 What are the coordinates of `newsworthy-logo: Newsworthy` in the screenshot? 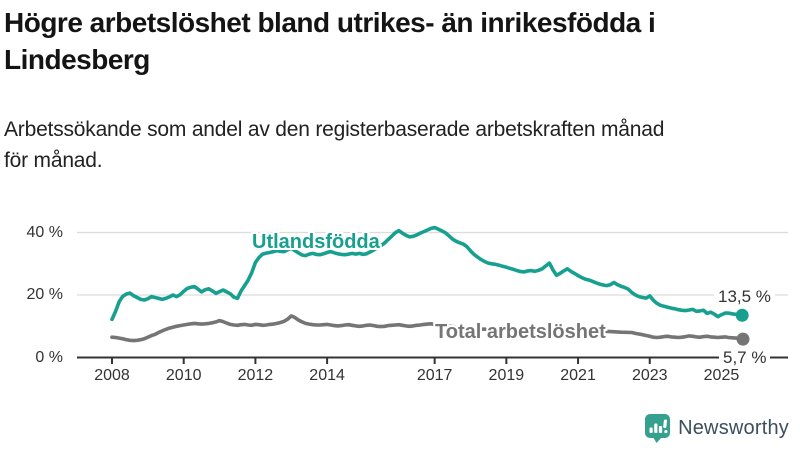 It's located at (716, 428).